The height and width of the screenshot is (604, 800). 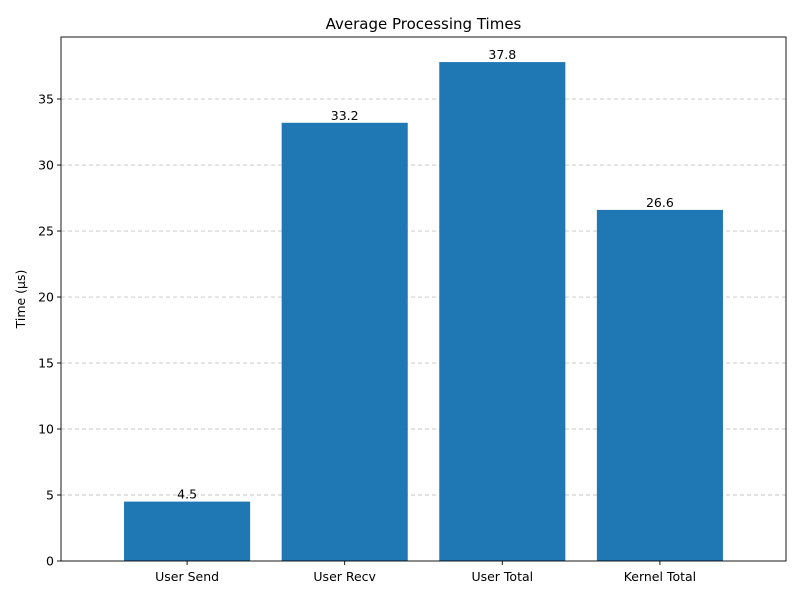 I want to click on y-tick-label: 25, so click(x=46, y=231).